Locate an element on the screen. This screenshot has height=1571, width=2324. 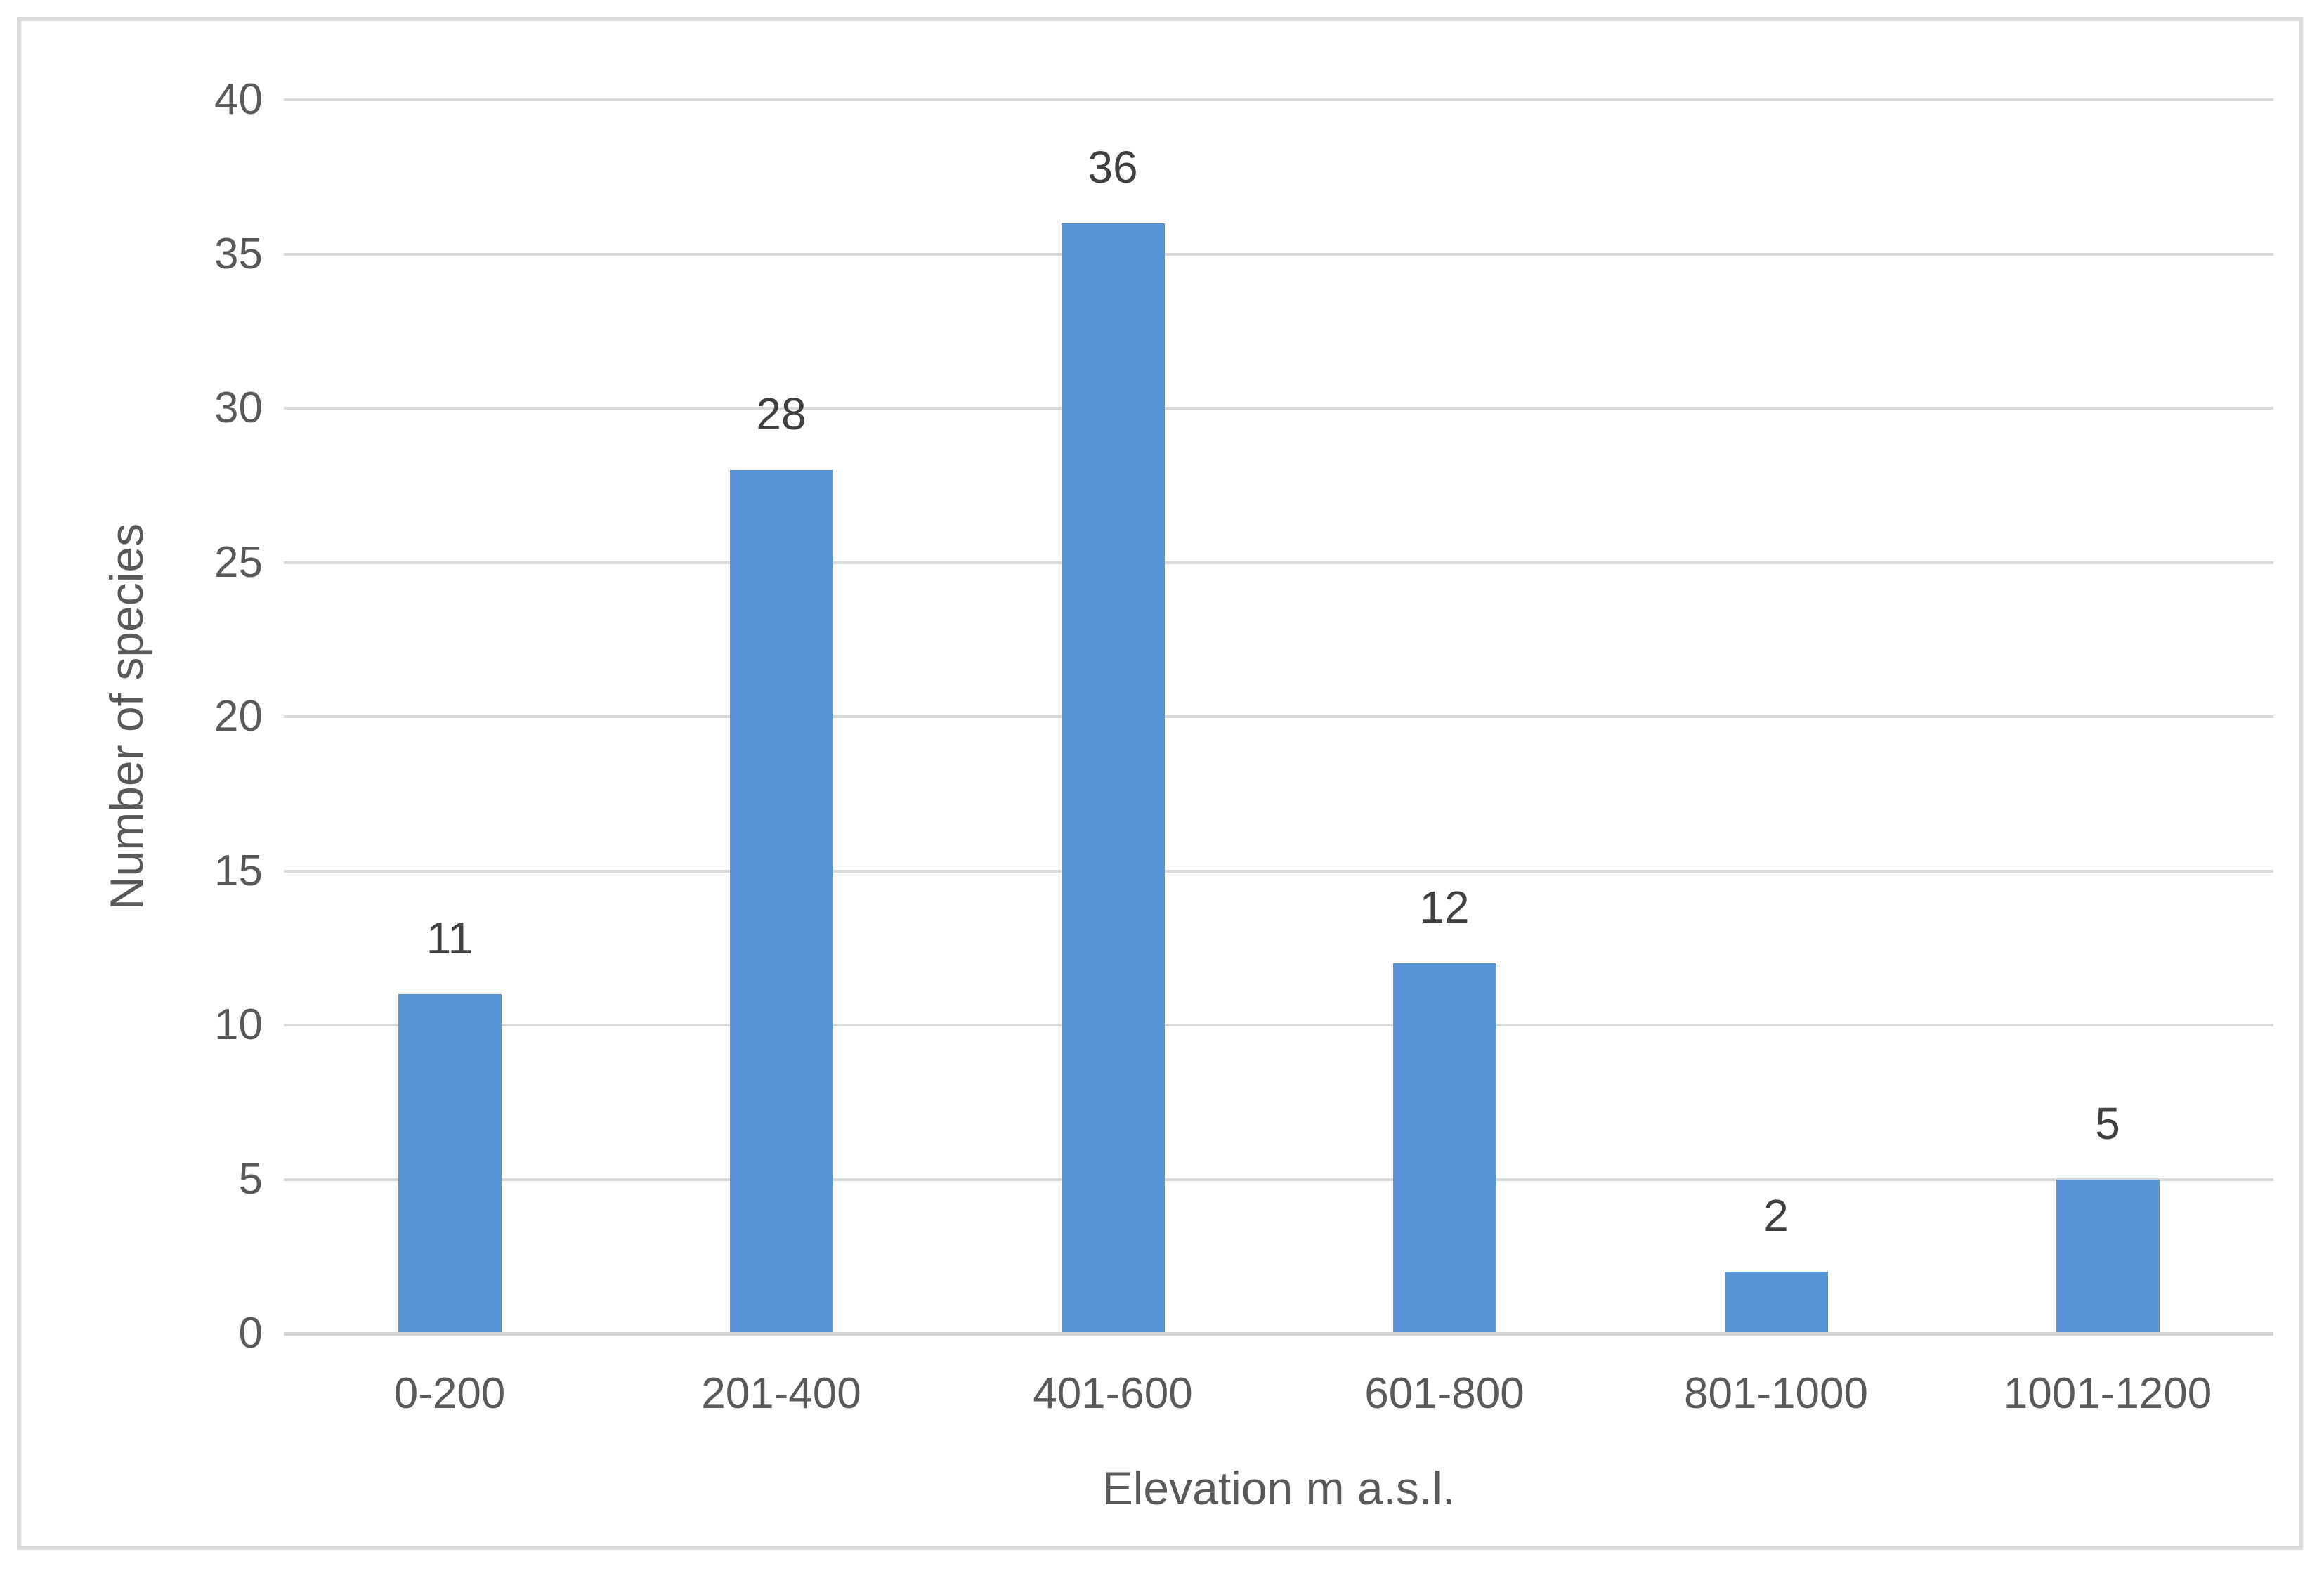
y-tick-label-25: 25 is located at coordinates (238, 562).